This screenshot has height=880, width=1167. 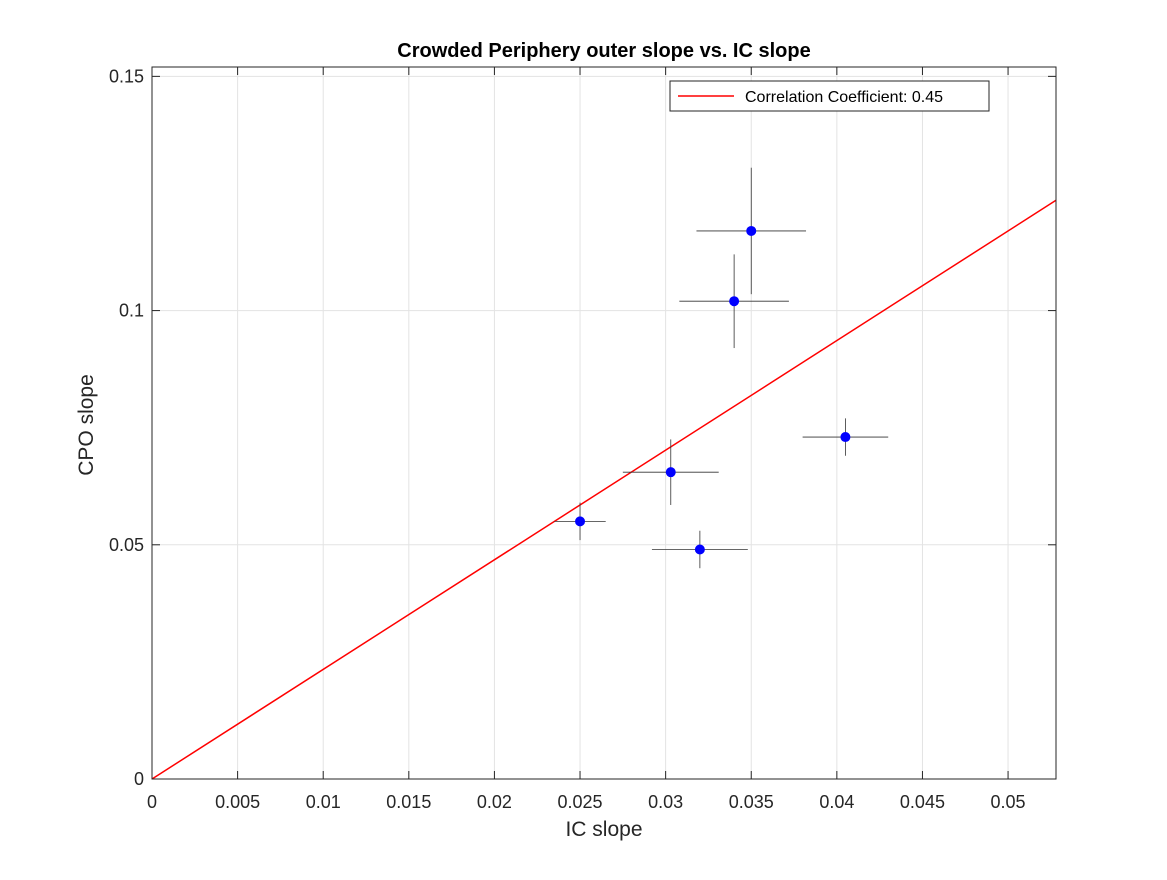 I want to click on legend: Correlation Coefficient: 0.45, so click(x=829, y=96).